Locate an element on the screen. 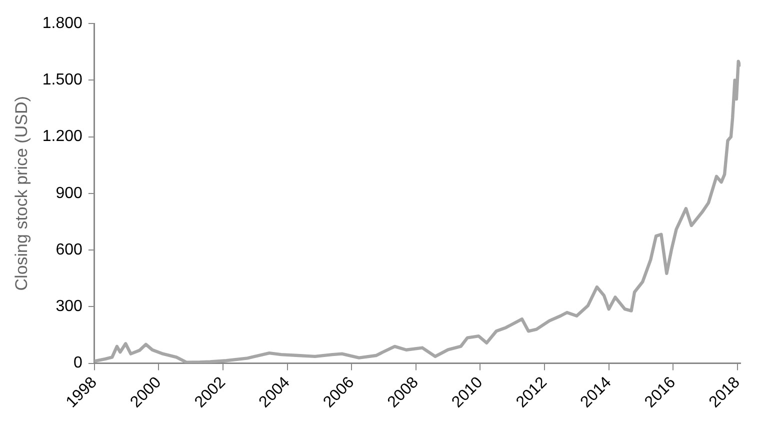 This screenshot has height=423, width=762. y-tick-label: 1.500 is located at coordinates (62, 80).